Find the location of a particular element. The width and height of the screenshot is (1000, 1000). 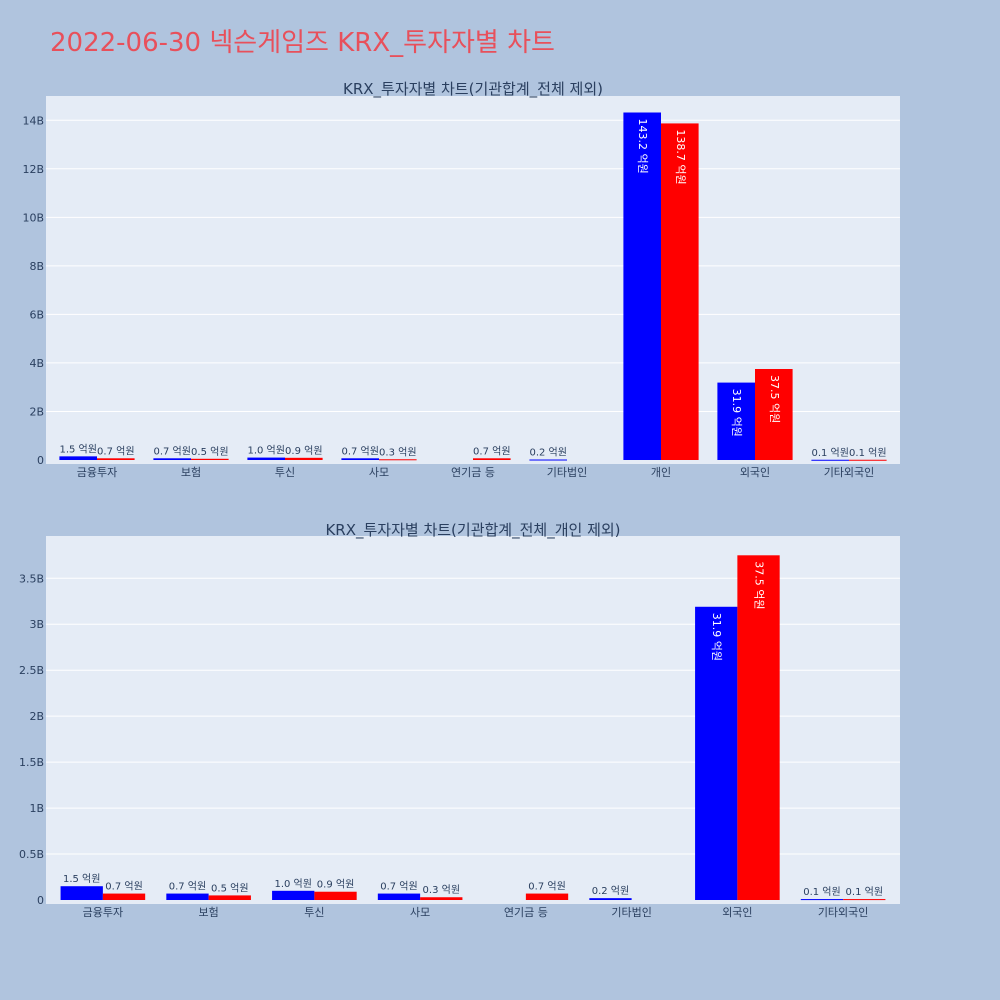

y-tick-label: 0.5B is located at coordinates (31, 854).